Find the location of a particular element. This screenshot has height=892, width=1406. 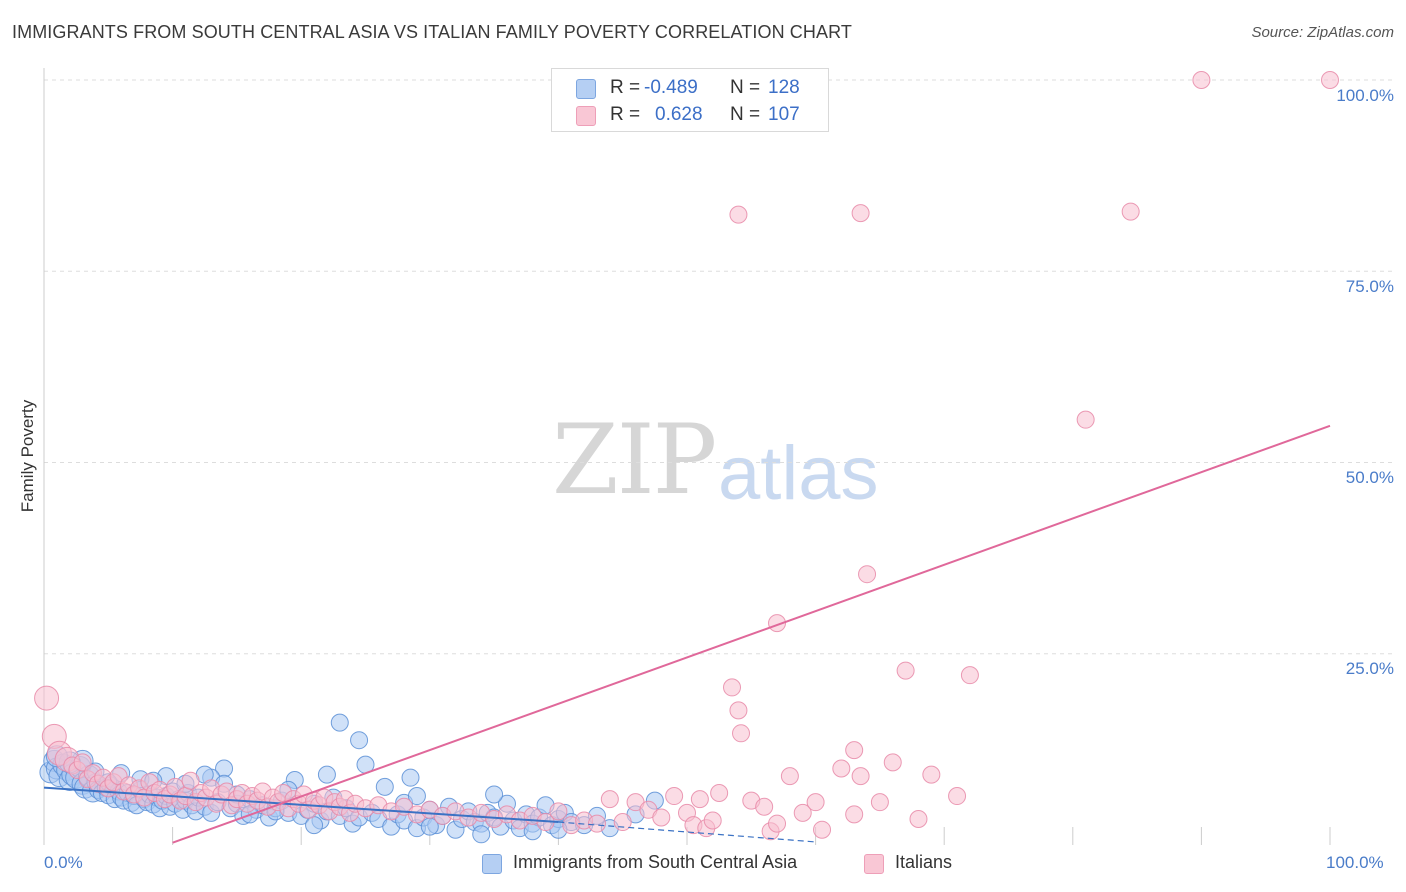

legend-r-value-2: 0.628 is located at coordinates (679, 114).